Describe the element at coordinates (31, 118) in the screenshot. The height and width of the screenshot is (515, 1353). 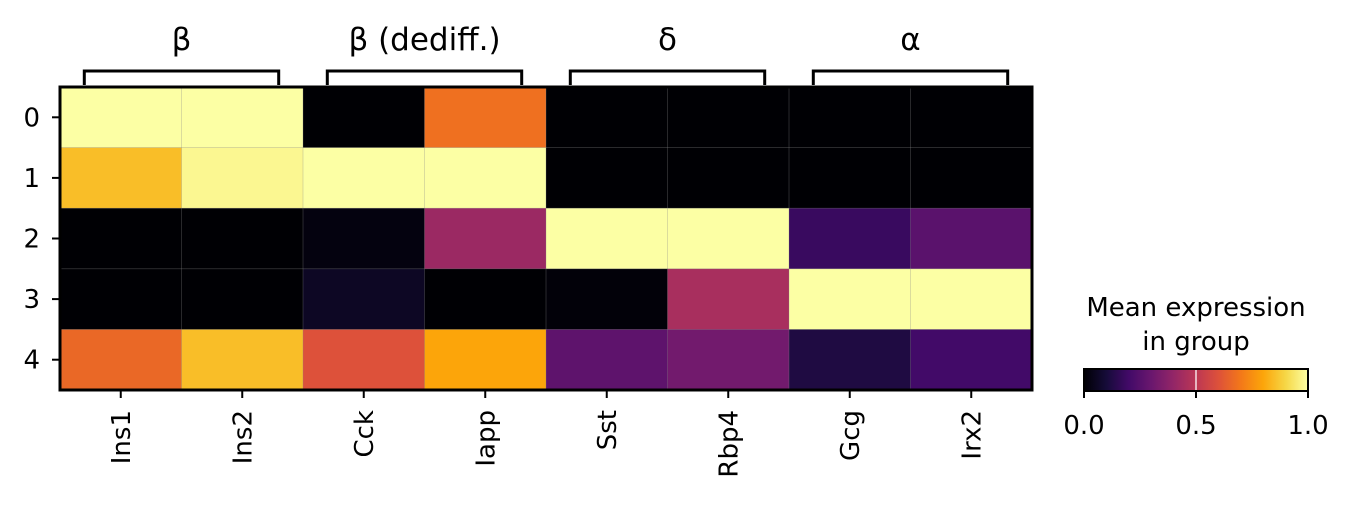
I see `group-tick-label: 0` at that location.